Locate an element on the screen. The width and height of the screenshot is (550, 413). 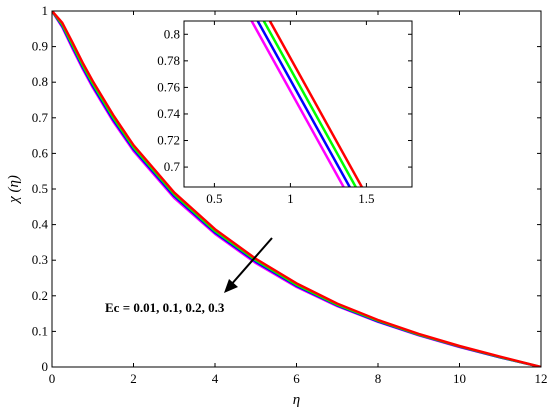
x-tick-label: 1.5 is located at coordinates (366, 198).